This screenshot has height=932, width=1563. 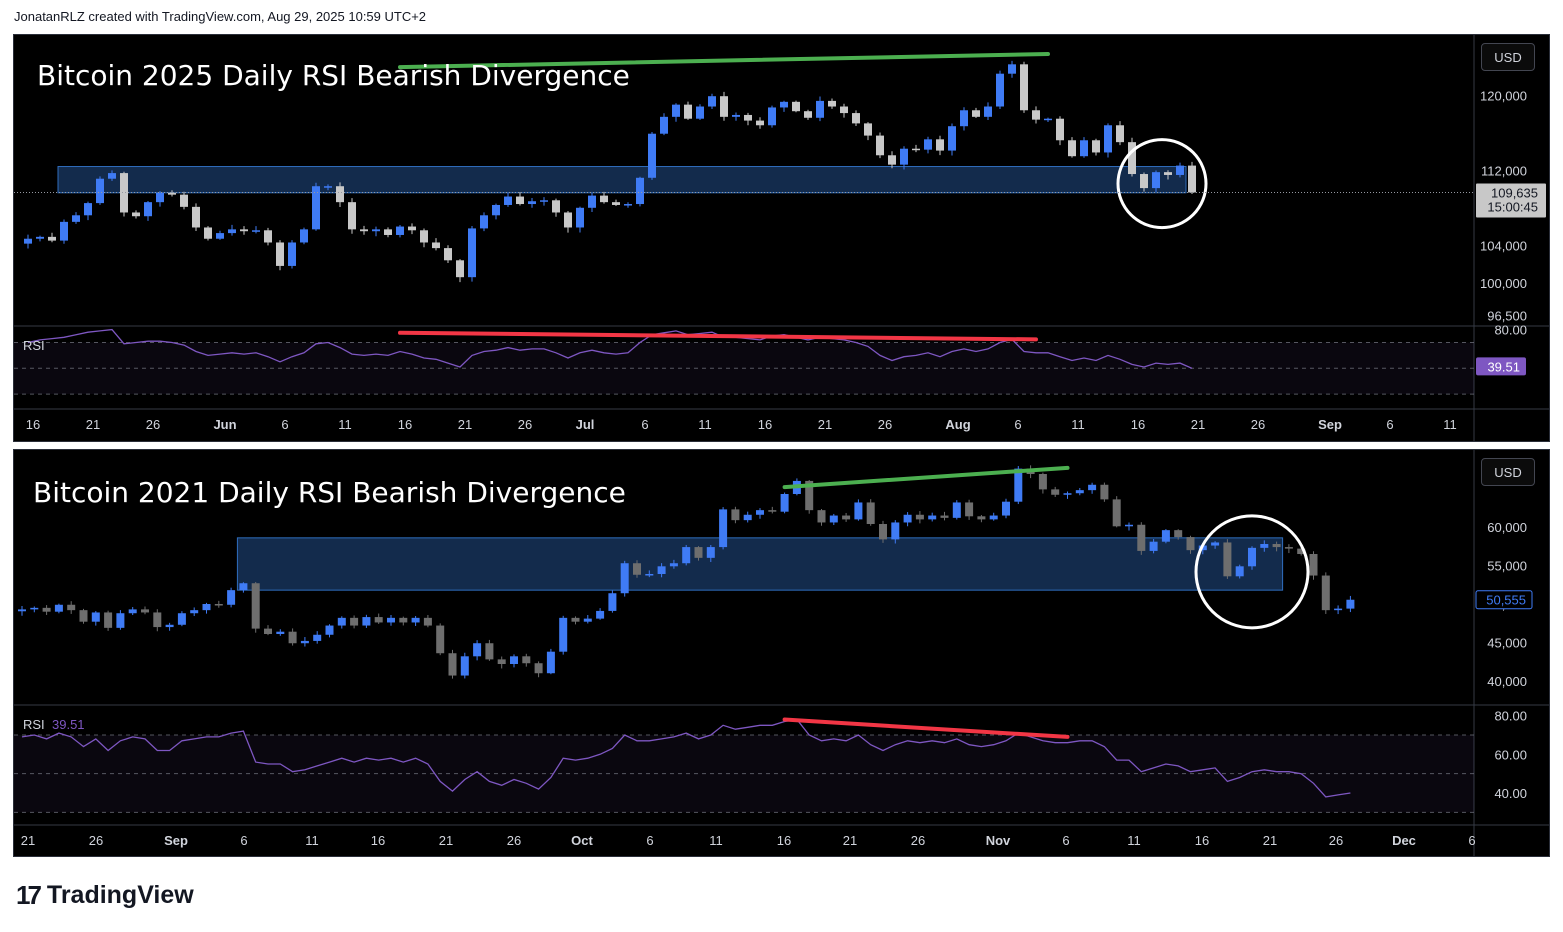 What do you see at coordinates (1504, 600) in the screenshot?
I see `last-price-badge` at bounding box center [1504, 600].